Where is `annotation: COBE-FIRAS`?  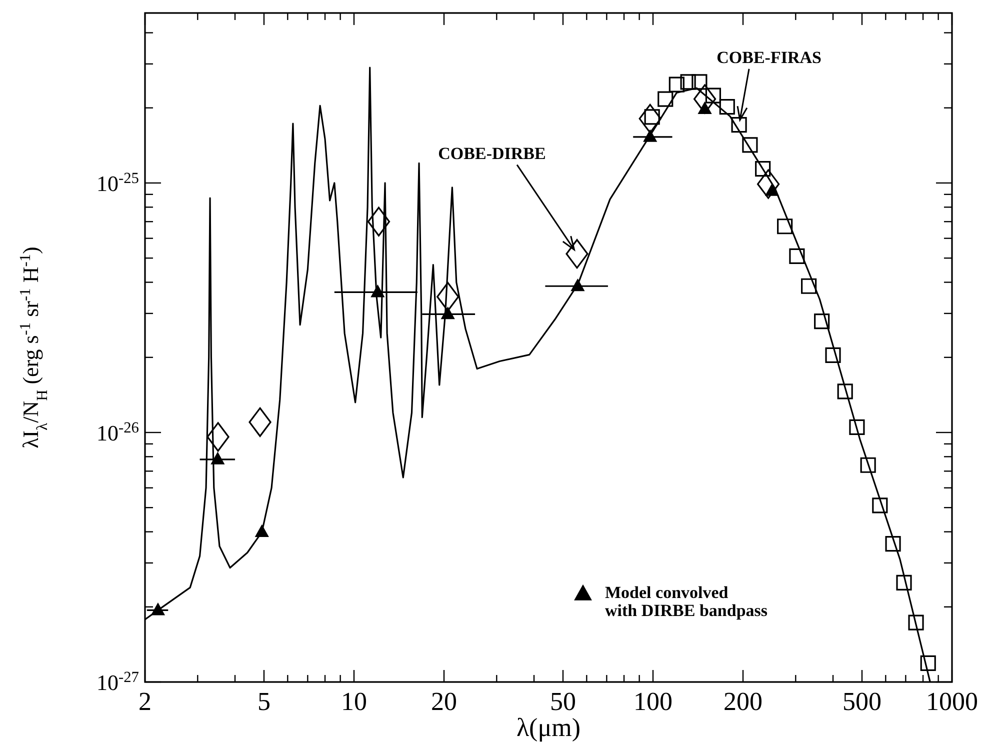
annotation: COBE-FIRAS is located at coordinates (769, 57).